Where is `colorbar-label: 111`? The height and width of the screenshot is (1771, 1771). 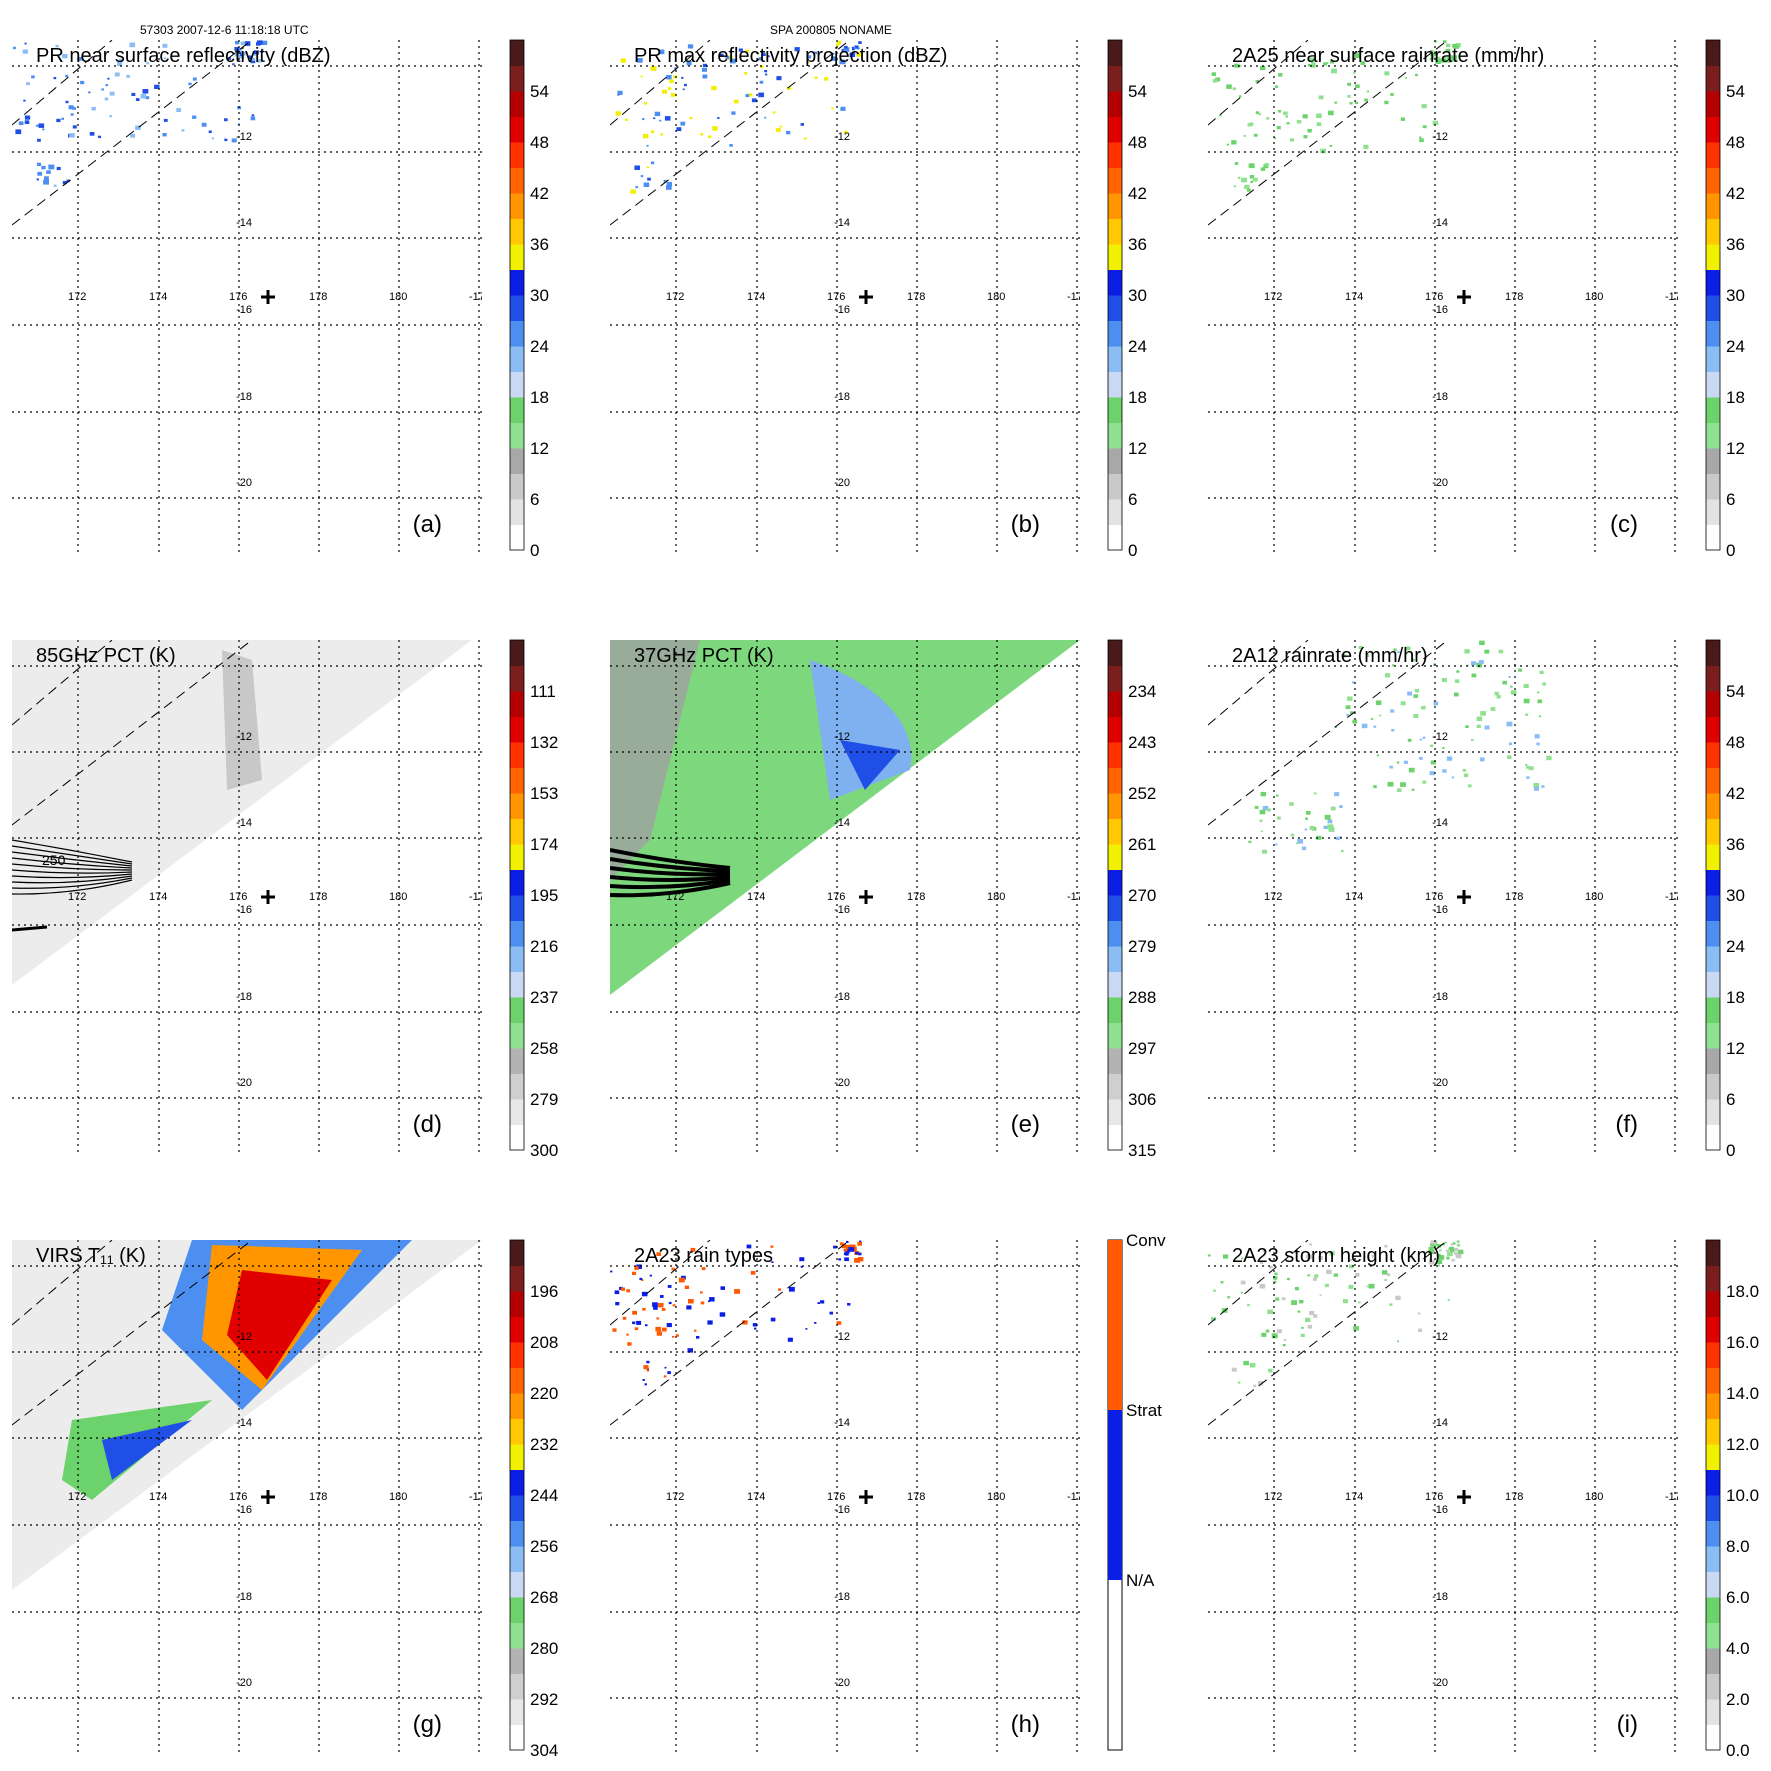 colorbar-label: 111 is located at coordinates (543, 691).